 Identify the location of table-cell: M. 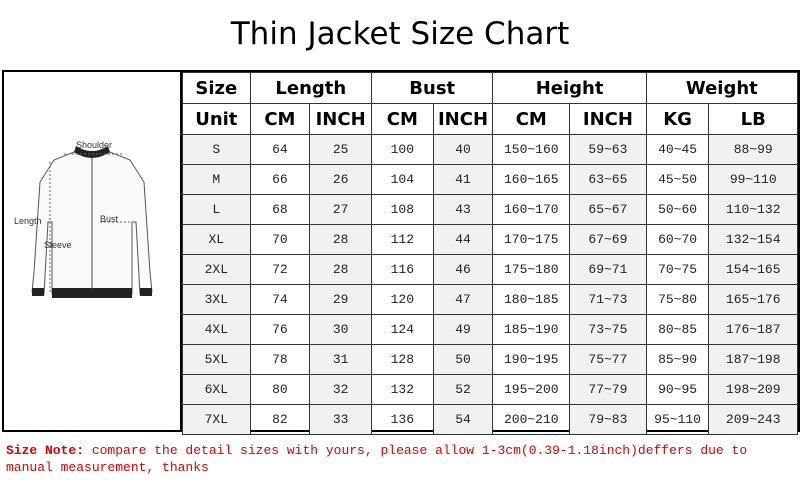
(216, 179).